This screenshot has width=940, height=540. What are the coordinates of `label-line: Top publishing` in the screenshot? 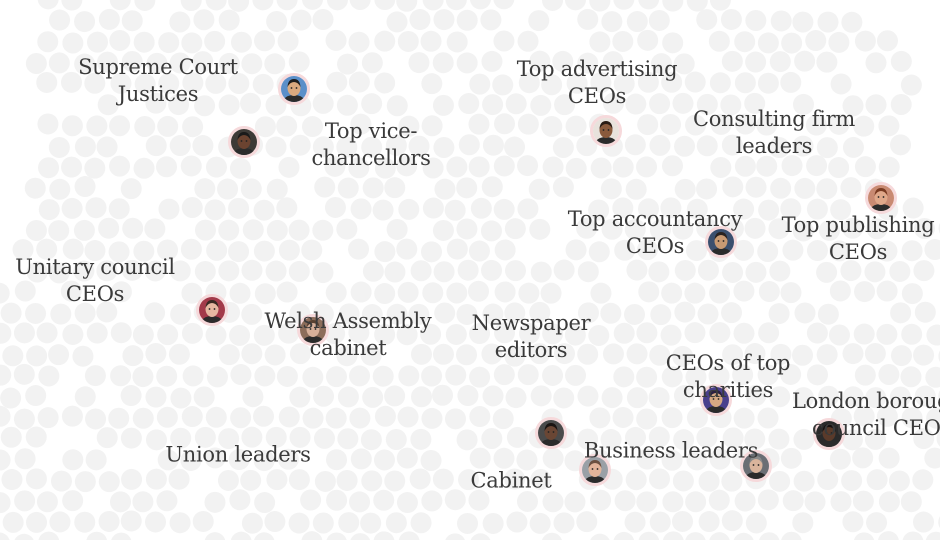 It's located at (858, 225).